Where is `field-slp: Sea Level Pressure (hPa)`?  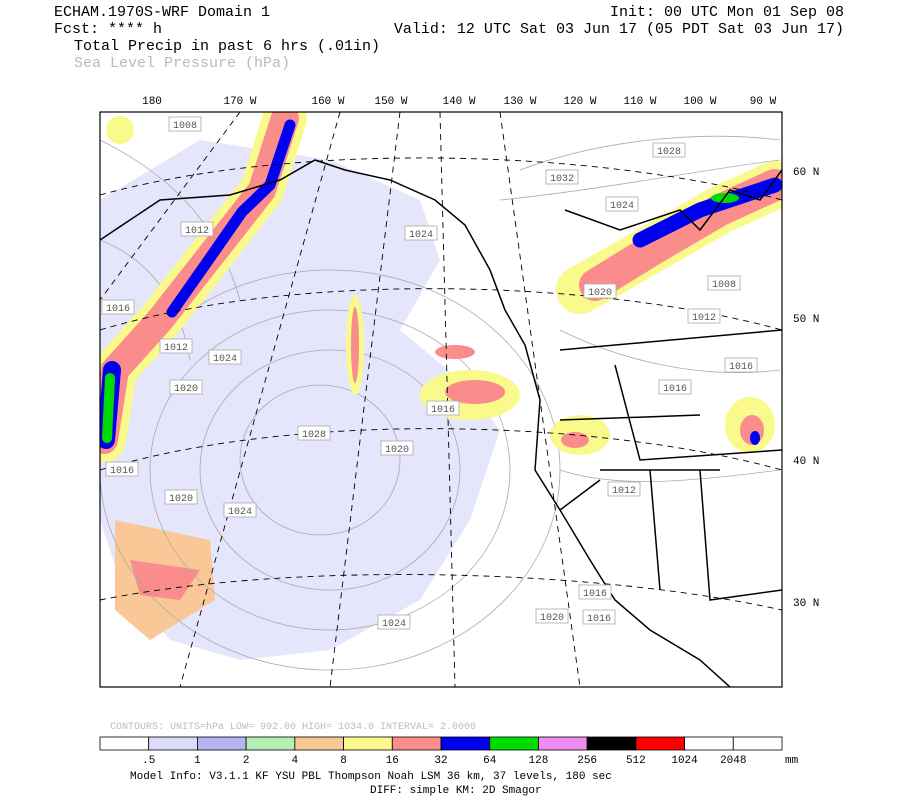 field-slp: Sea Level Pressure (hPa) is located at coordinates (182, 63).